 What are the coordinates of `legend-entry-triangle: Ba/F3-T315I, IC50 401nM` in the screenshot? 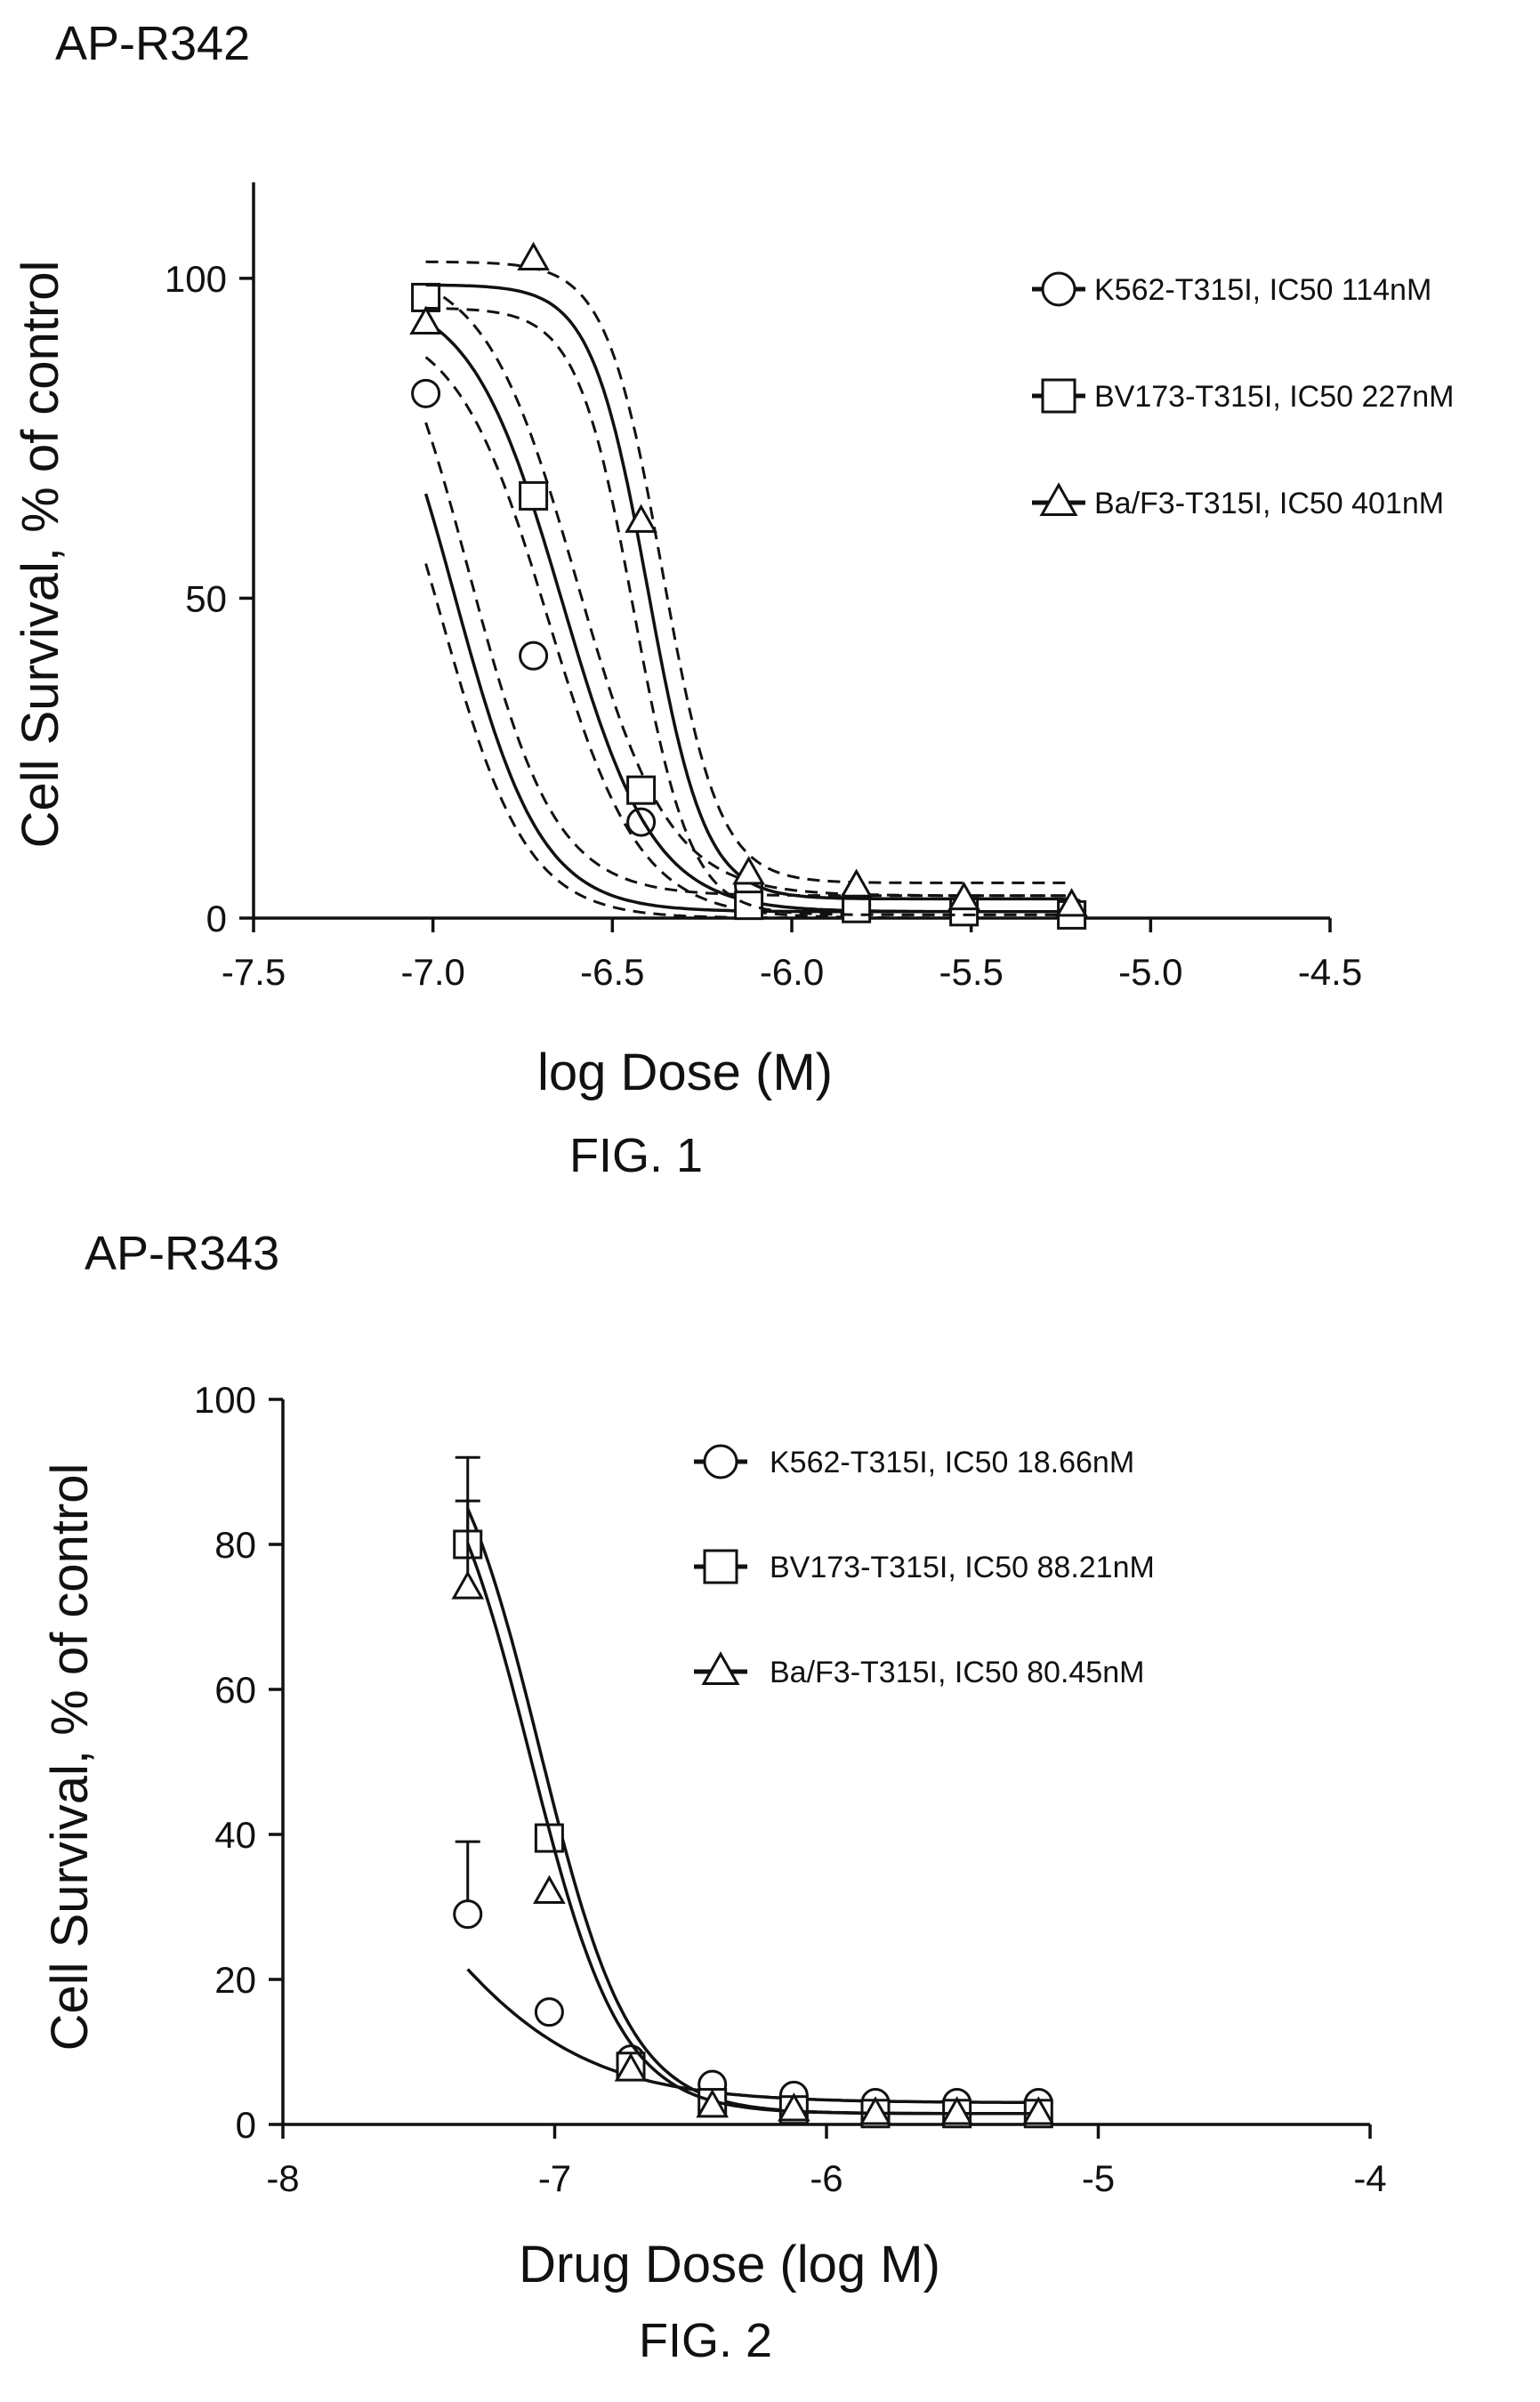 It's located at (1238, 501).